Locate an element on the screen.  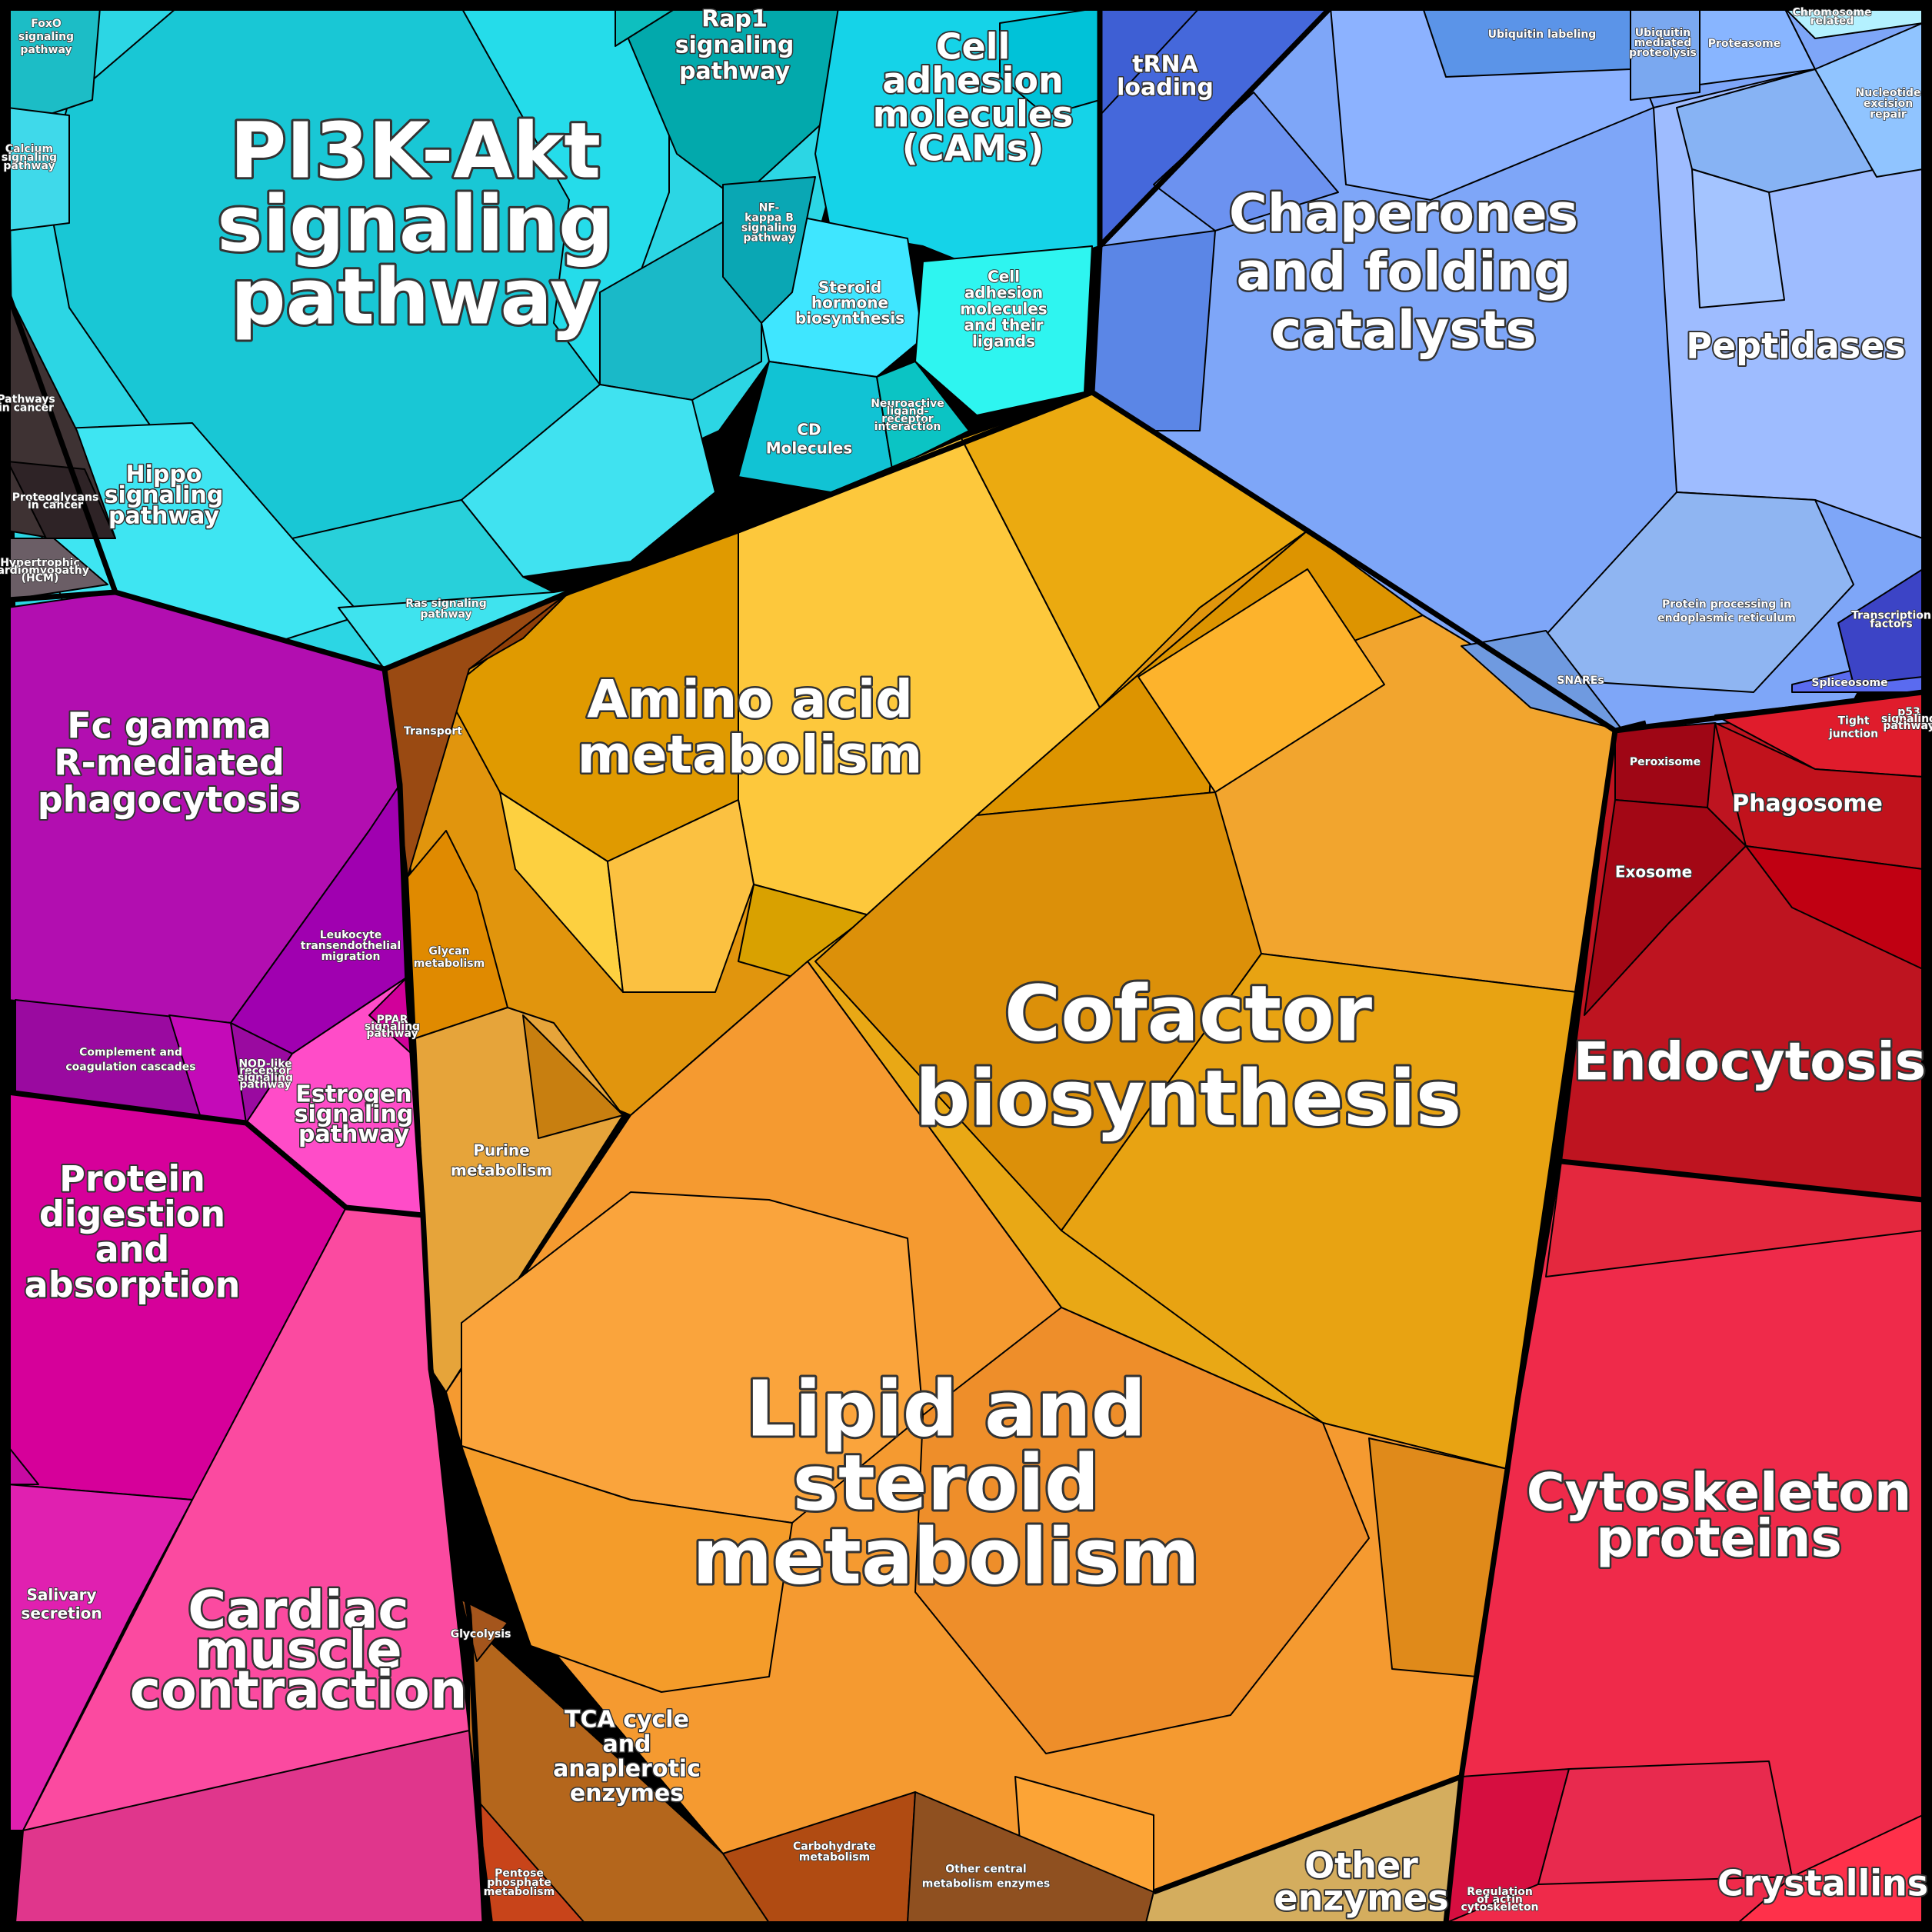
label-cam-ligands-line: ligands is located at coordinates (1003, 341).